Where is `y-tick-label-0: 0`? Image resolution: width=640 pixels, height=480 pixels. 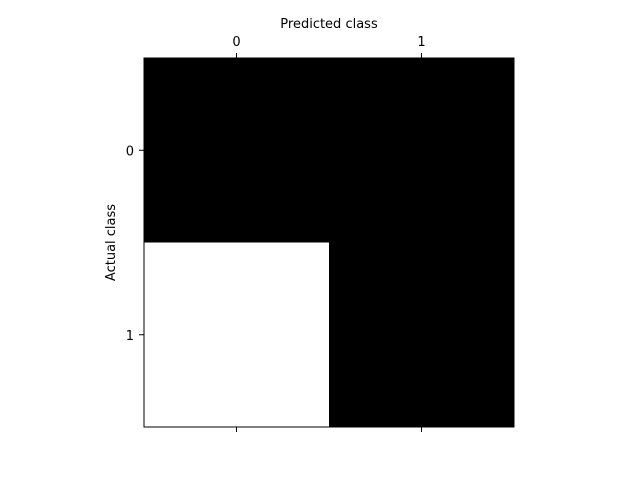
y-tick-label-0: 0 is located at coordinates (130, 151).